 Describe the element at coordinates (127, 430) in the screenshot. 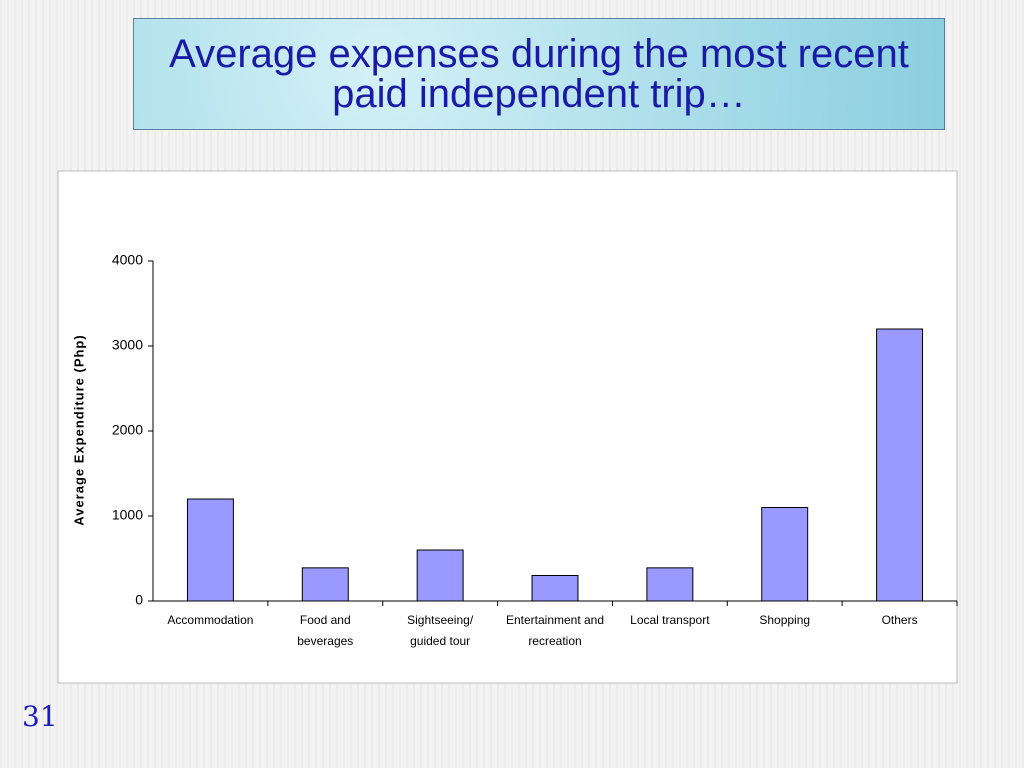

I see `y-tick-label: 2000` at that location.